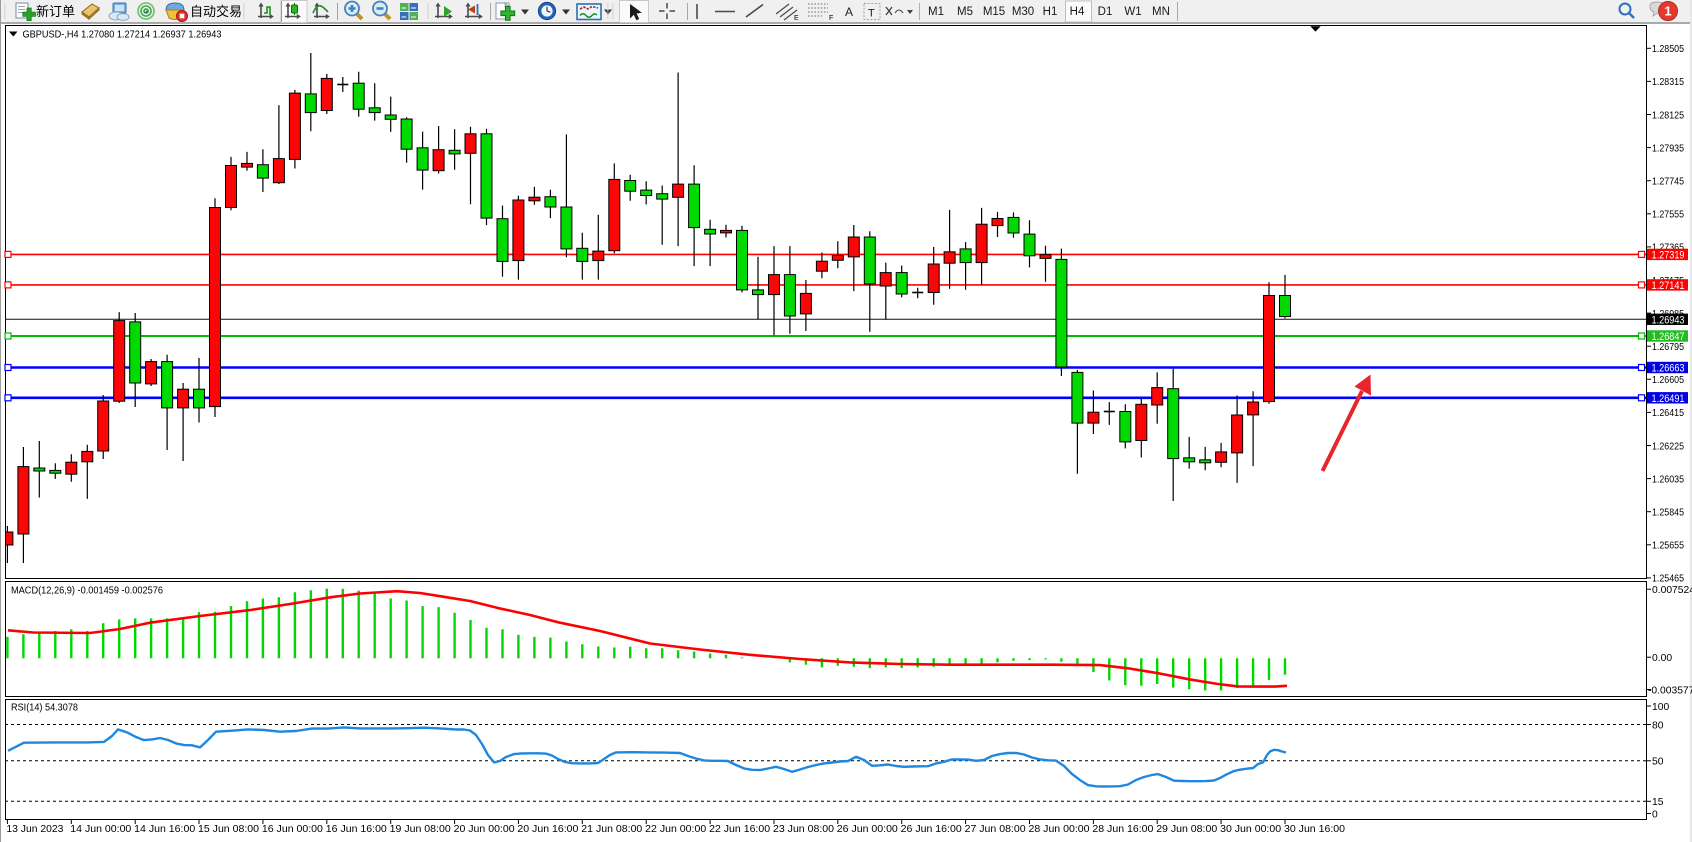 The height and width of the screenshot is (842, 1692). What do you see at coordinates (228, 829) in the screenshot?
I see `svg-text: 15 Jun 08:00` at bounding box center [228, 829].